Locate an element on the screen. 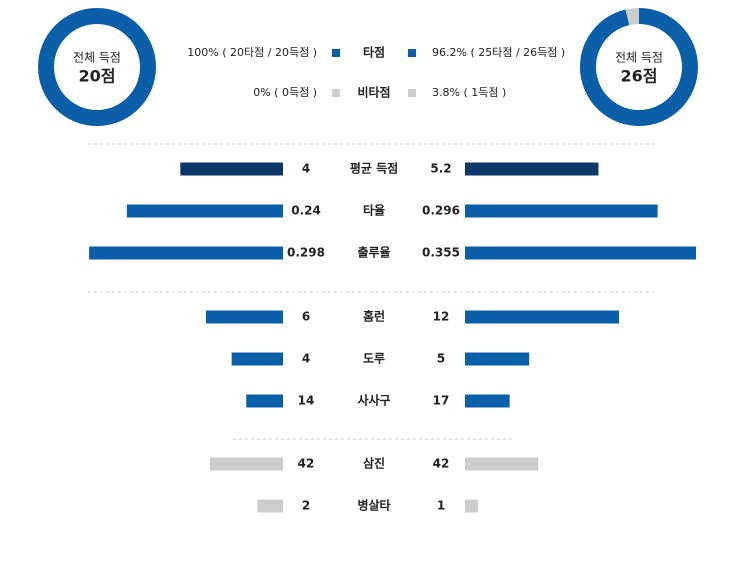 Image resolution: width=748 pixels, height=561 pixels. category-label: 병살타 is located at coordinates (373, 505).